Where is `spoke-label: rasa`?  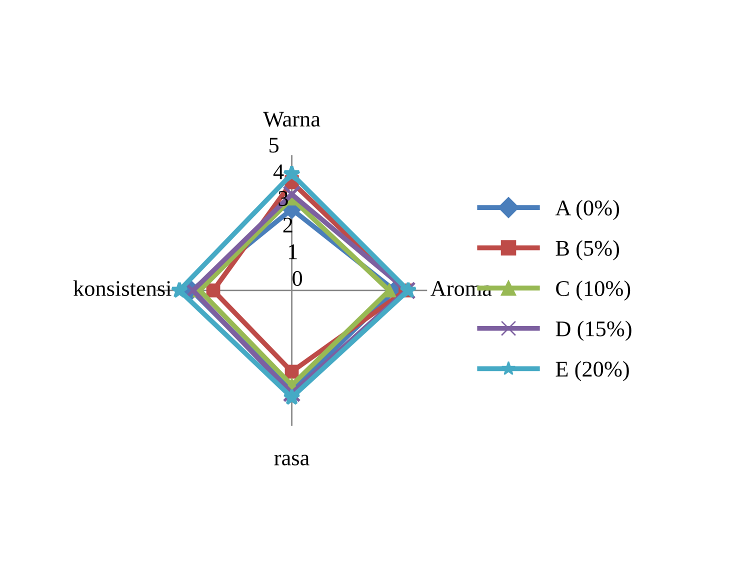
spoke-label: rasa is located at coordinates (292, 460).